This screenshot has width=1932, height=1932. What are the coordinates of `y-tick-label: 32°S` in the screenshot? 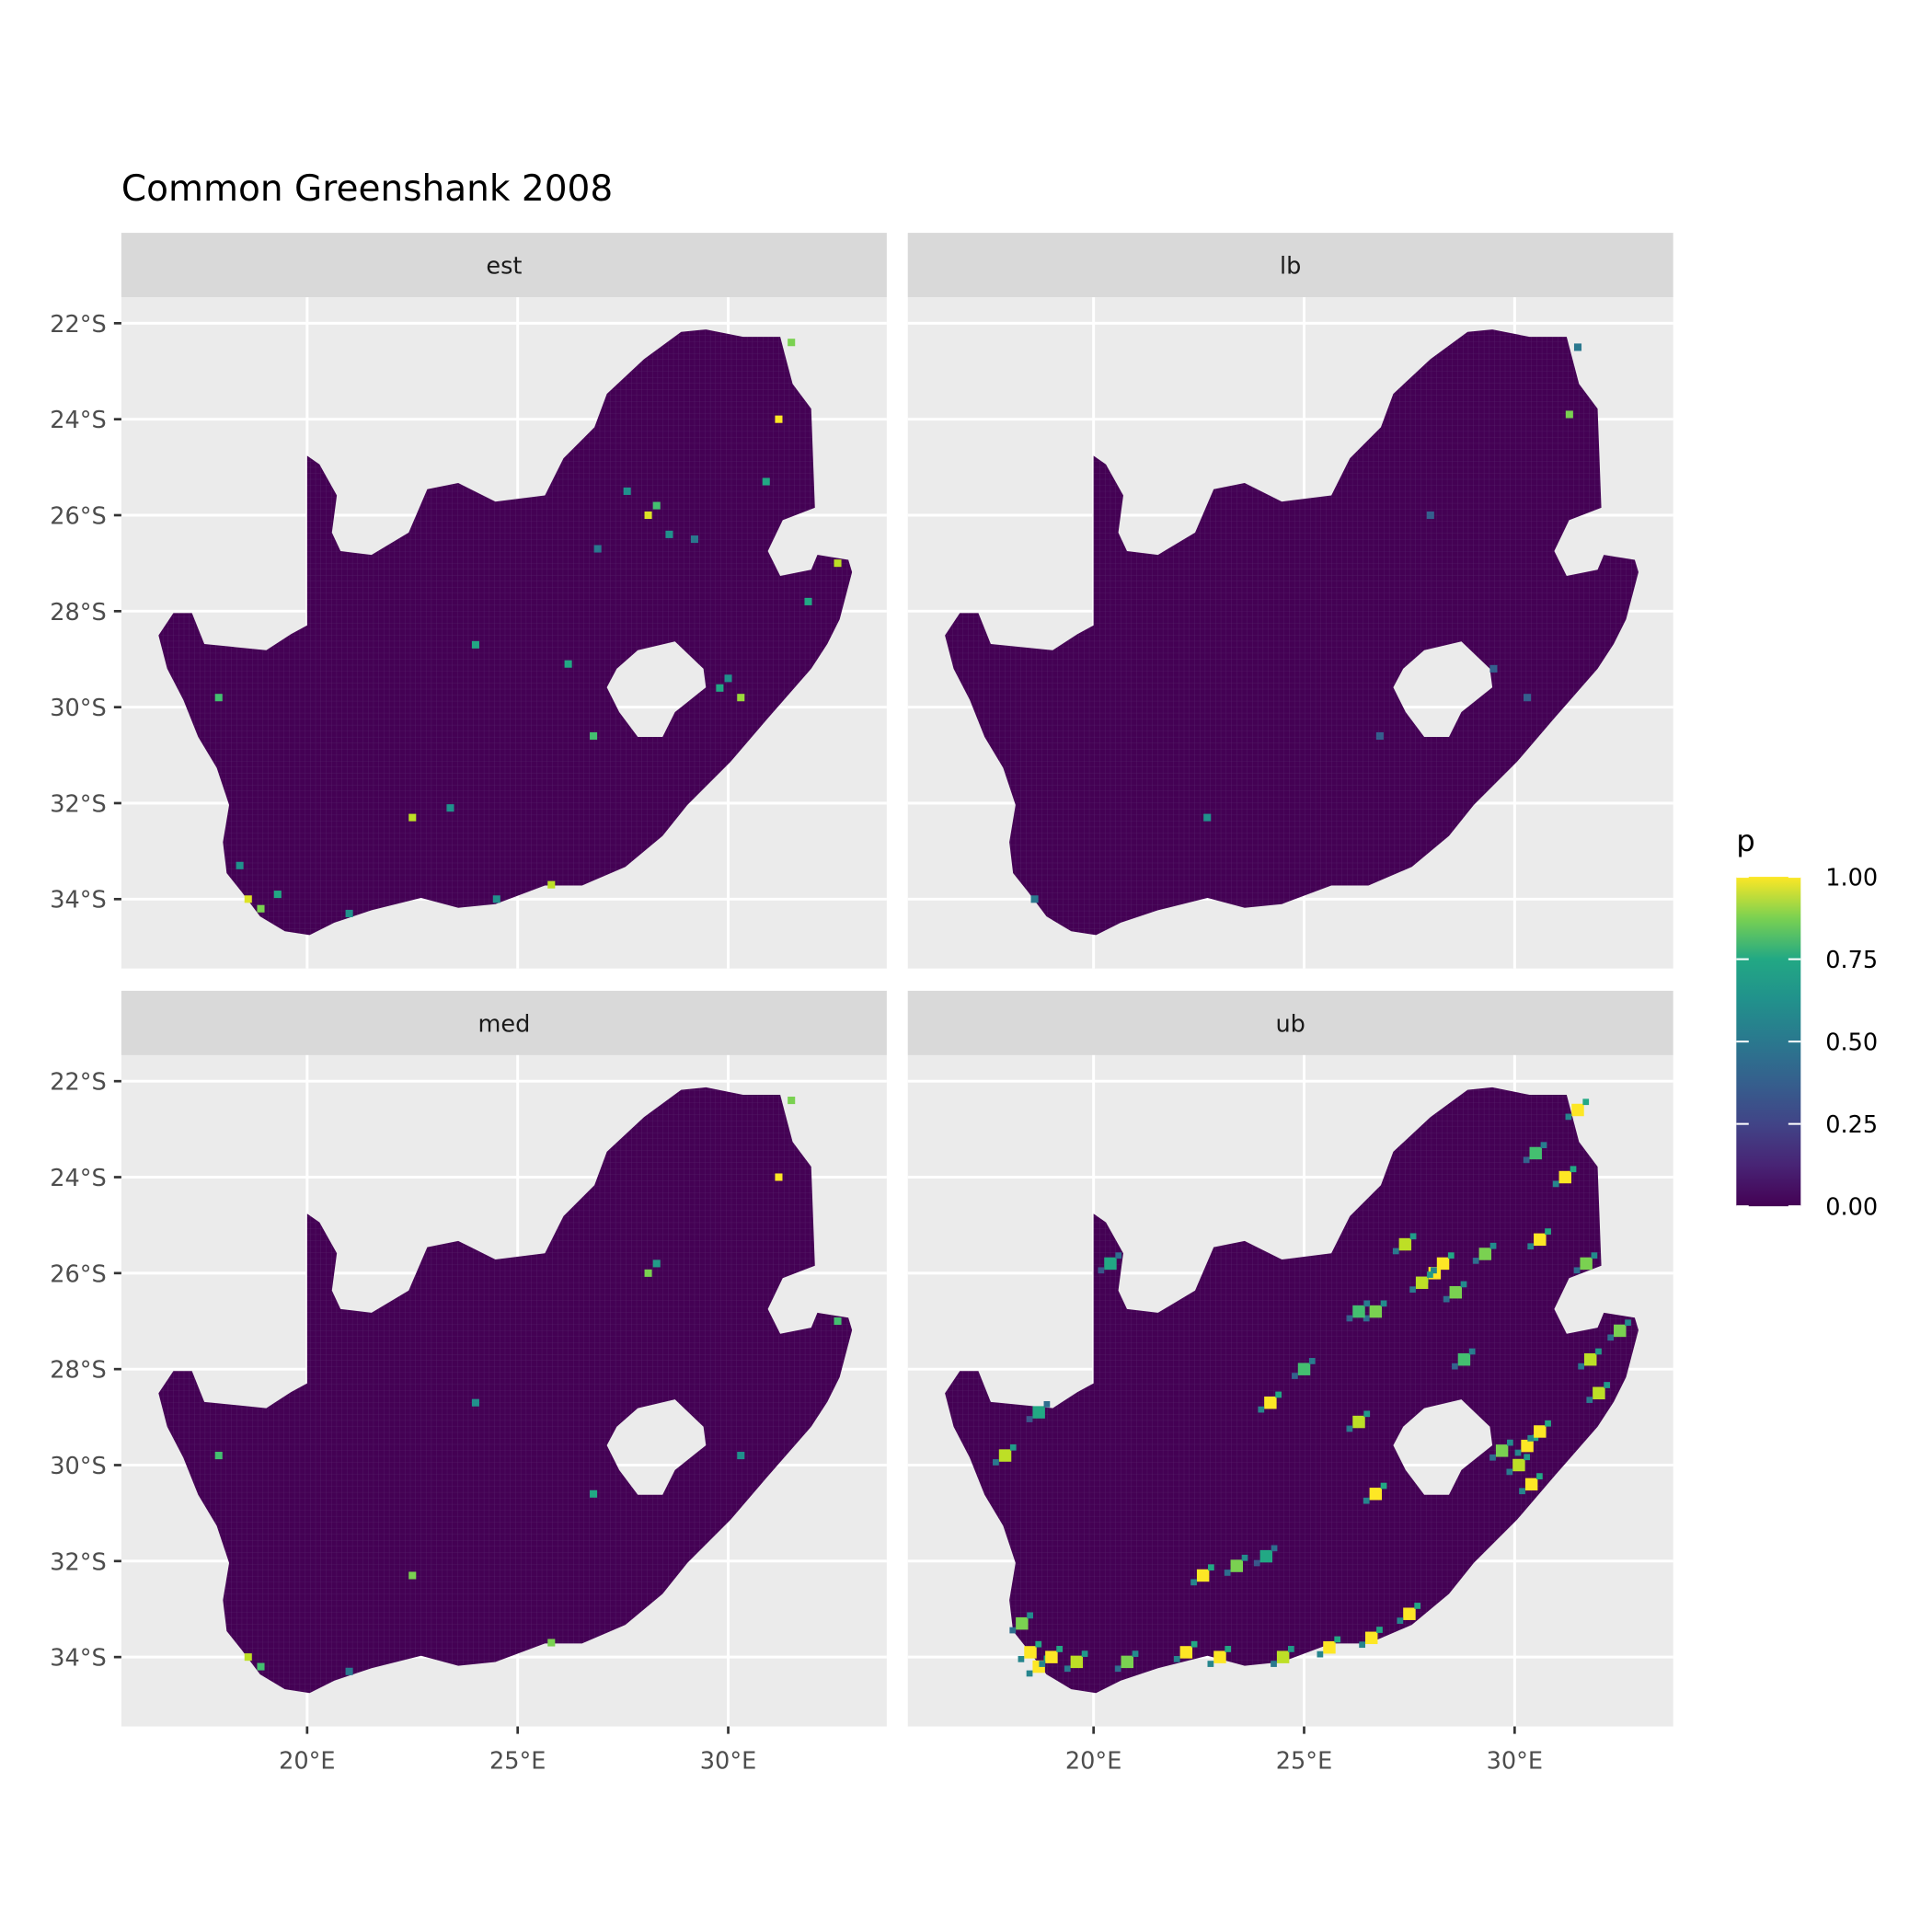 It's located at (78, 804).